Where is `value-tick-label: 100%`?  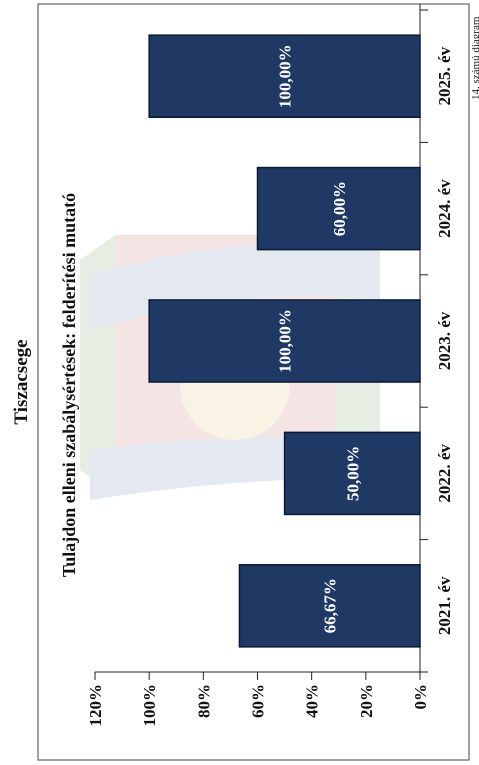 value-tick-label: 100% is located at coordinates (149, 705).